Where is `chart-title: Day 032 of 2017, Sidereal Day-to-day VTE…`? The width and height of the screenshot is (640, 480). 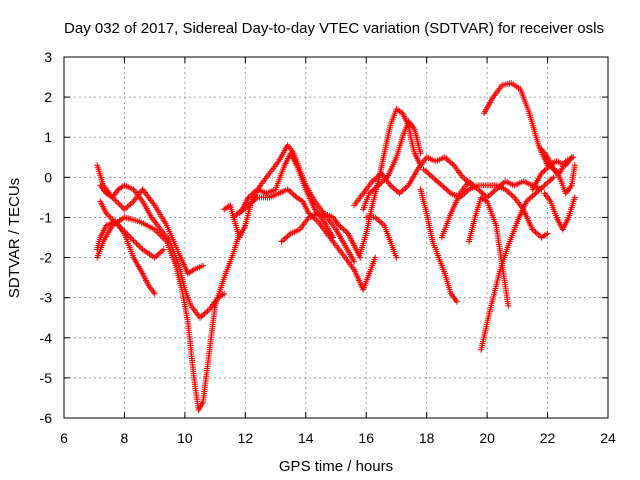
chart-title: Day 032 of 2017, Sidereal Day-to-day VTE… is located at coordinates (334, 28).